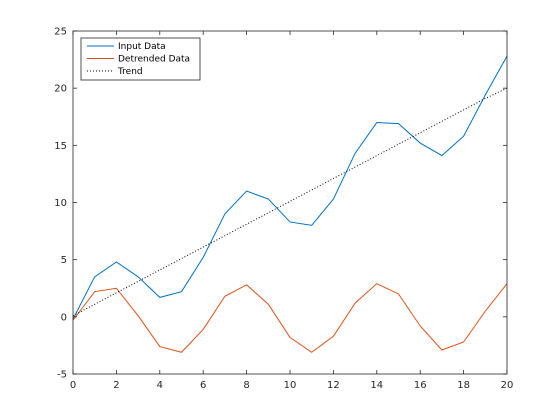  Describe the element at coordinates (62, 375) in the screenshot. I see `y-tick-label: -5` at that location.